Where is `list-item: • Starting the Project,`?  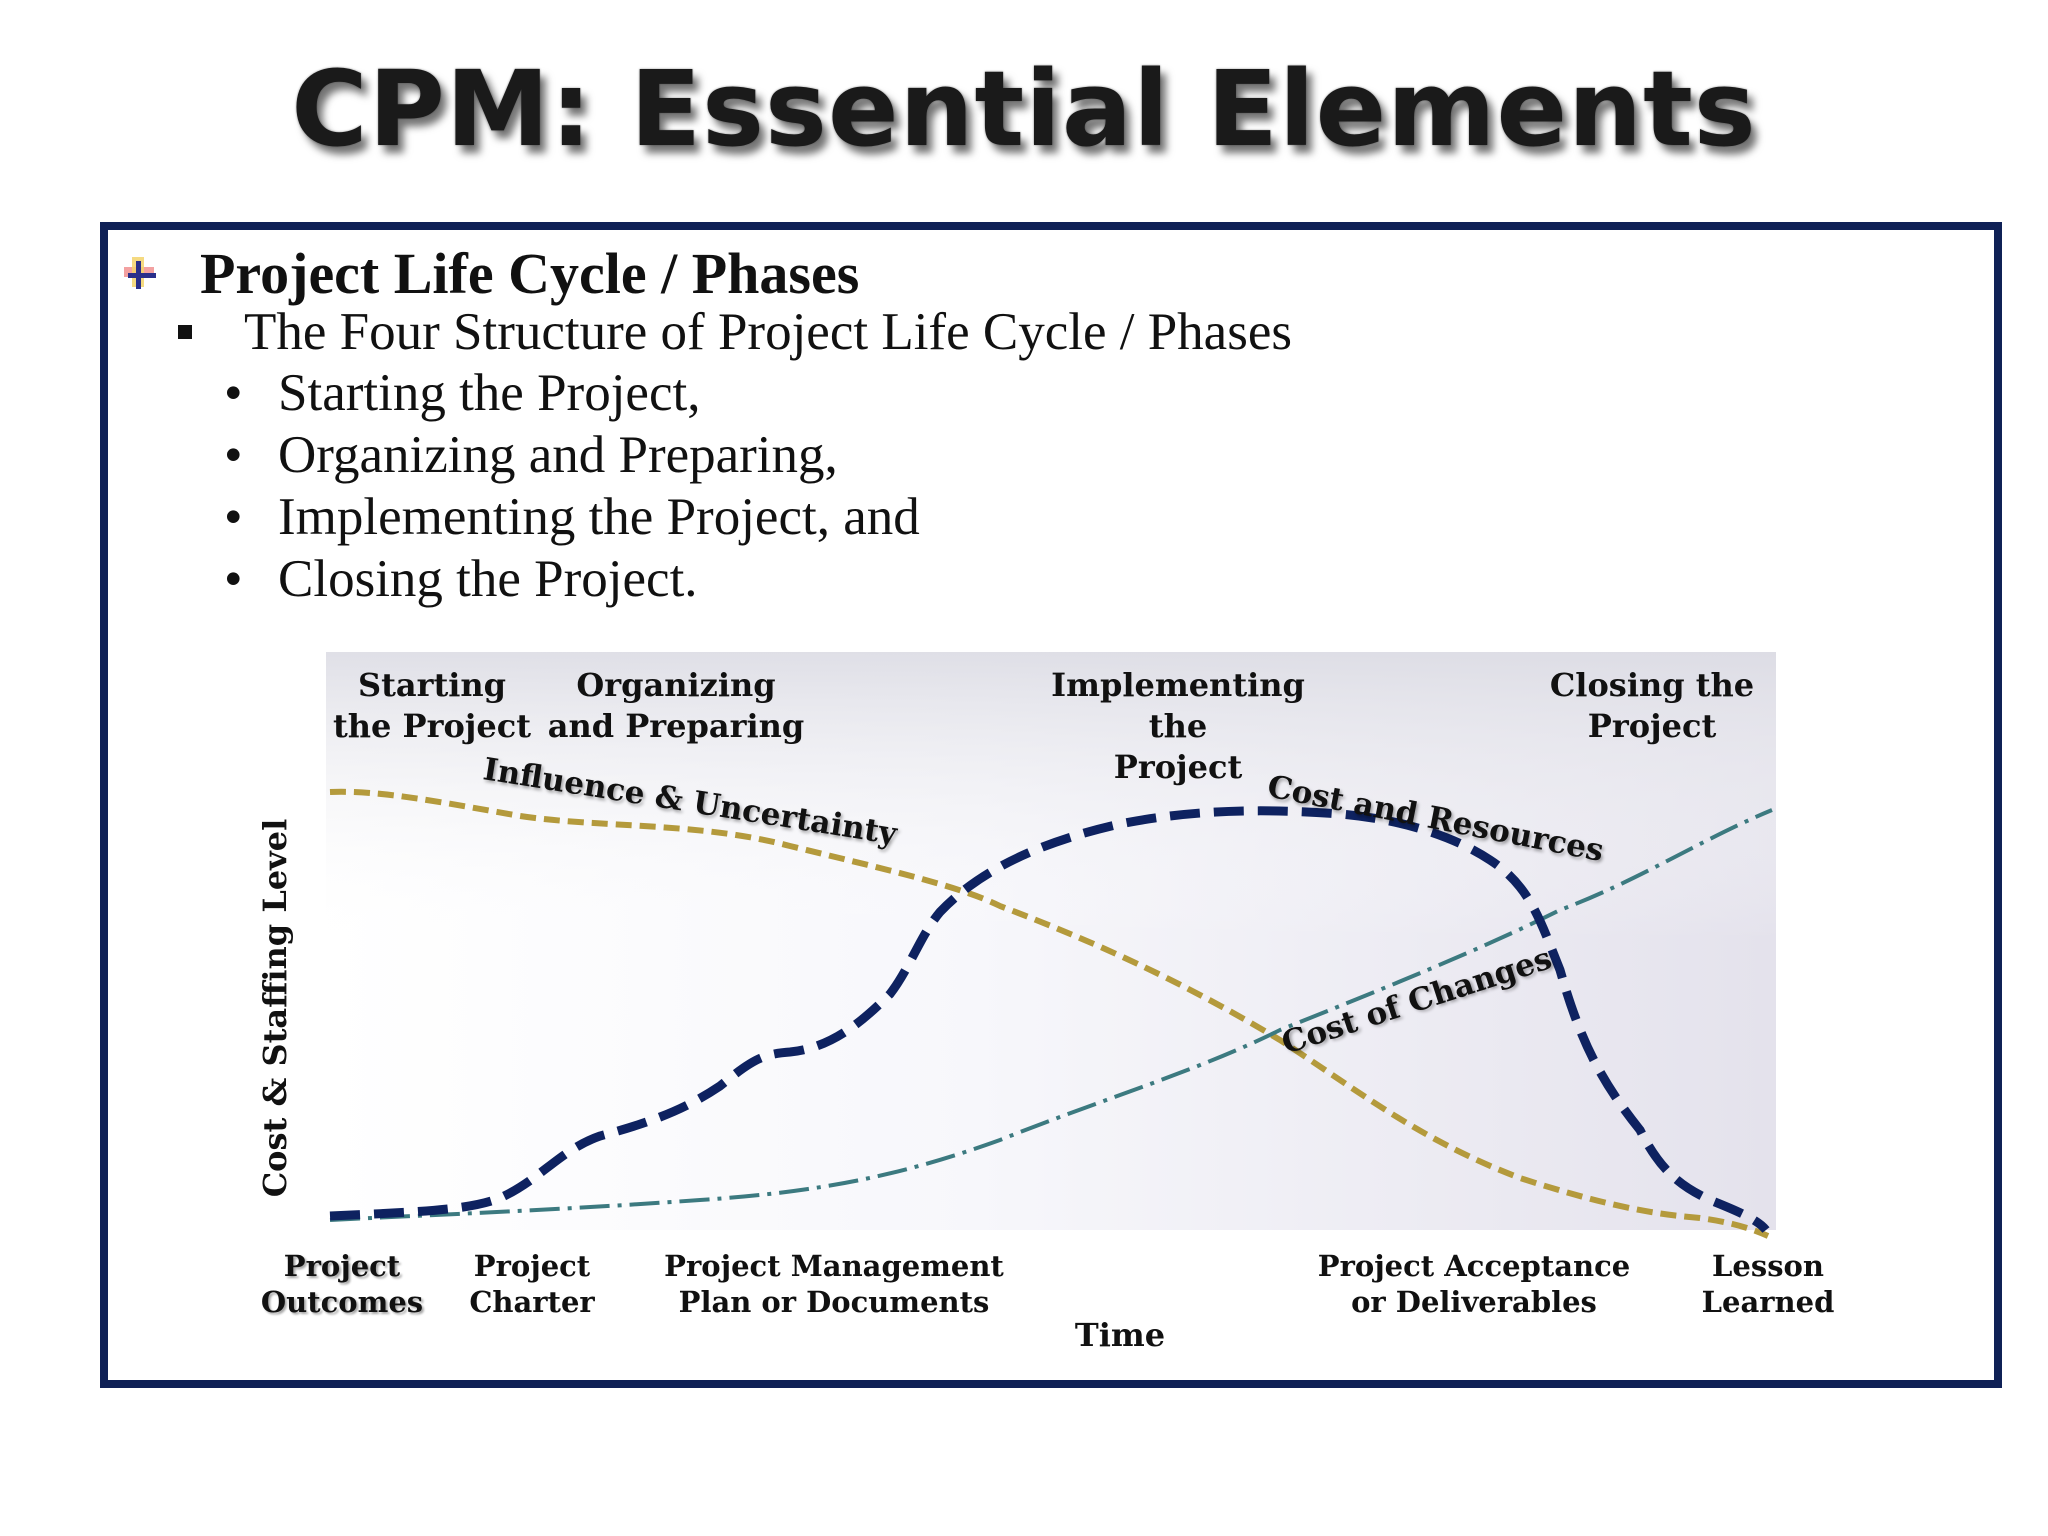
list-item: • Starting the Project, is located at coordinates (462, 393).